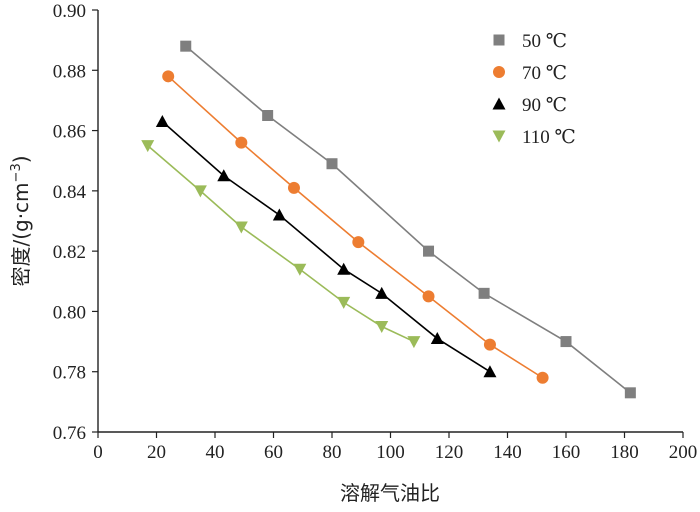 Image resolution: width=700 pixels, height=512 pixels. I want to click on x-ticks: 0 20 40 60 80 100 120 140 160 180 200, so click(395, 447).